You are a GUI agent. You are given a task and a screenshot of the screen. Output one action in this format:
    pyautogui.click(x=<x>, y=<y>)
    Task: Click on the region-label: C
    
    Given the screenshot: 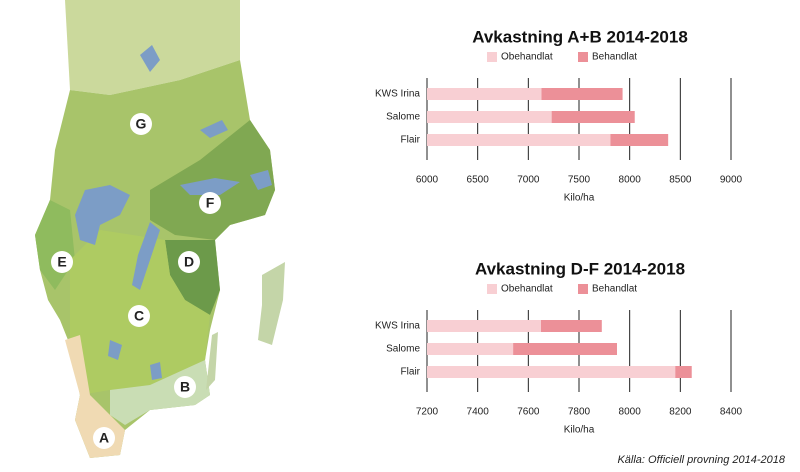 What is the action you would take?
    pyautogui.click(x=139, y=316)
    